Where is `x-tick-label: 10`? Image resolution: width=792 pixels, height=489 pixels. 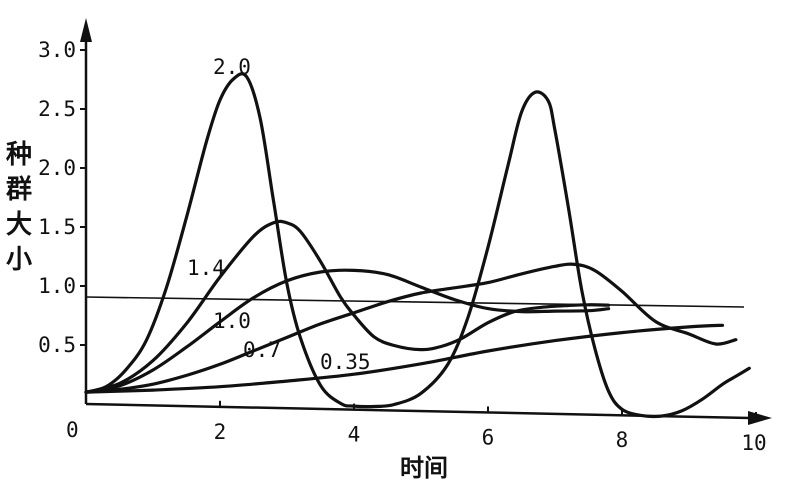
x-tick-label: 10 is located at coordinates (753, 443).